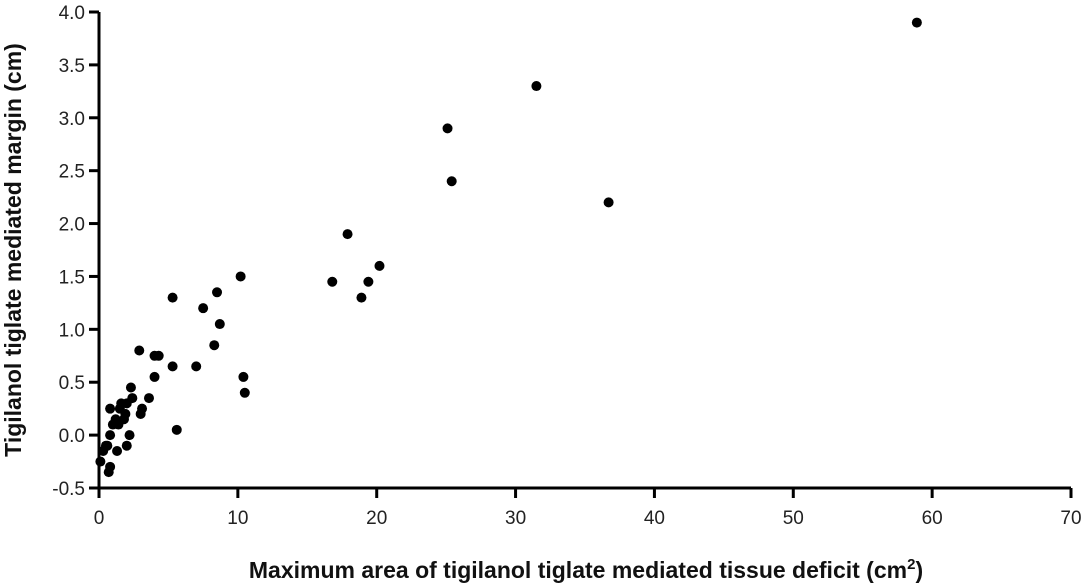 This screenshot has height=588, width=1084. I want to click on y-tick-label: 4.0, so click(72, 13).